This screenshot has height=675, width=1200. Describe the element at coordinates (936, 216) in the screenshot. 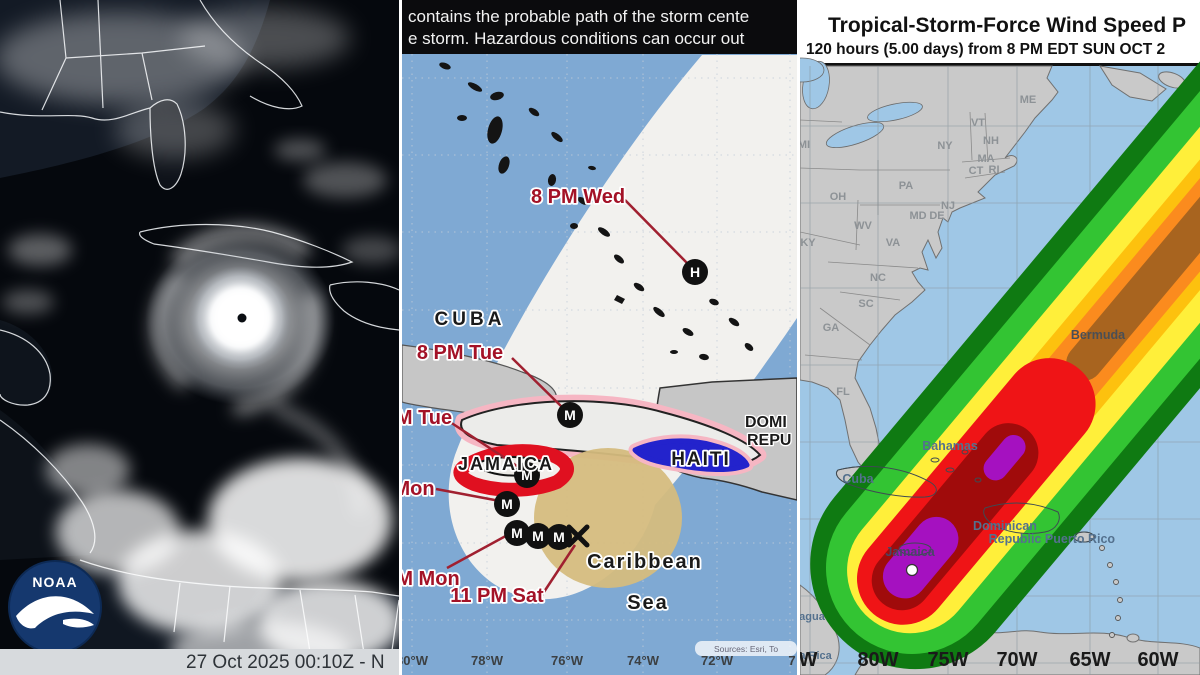

I see `svg-text: DE` at that location.